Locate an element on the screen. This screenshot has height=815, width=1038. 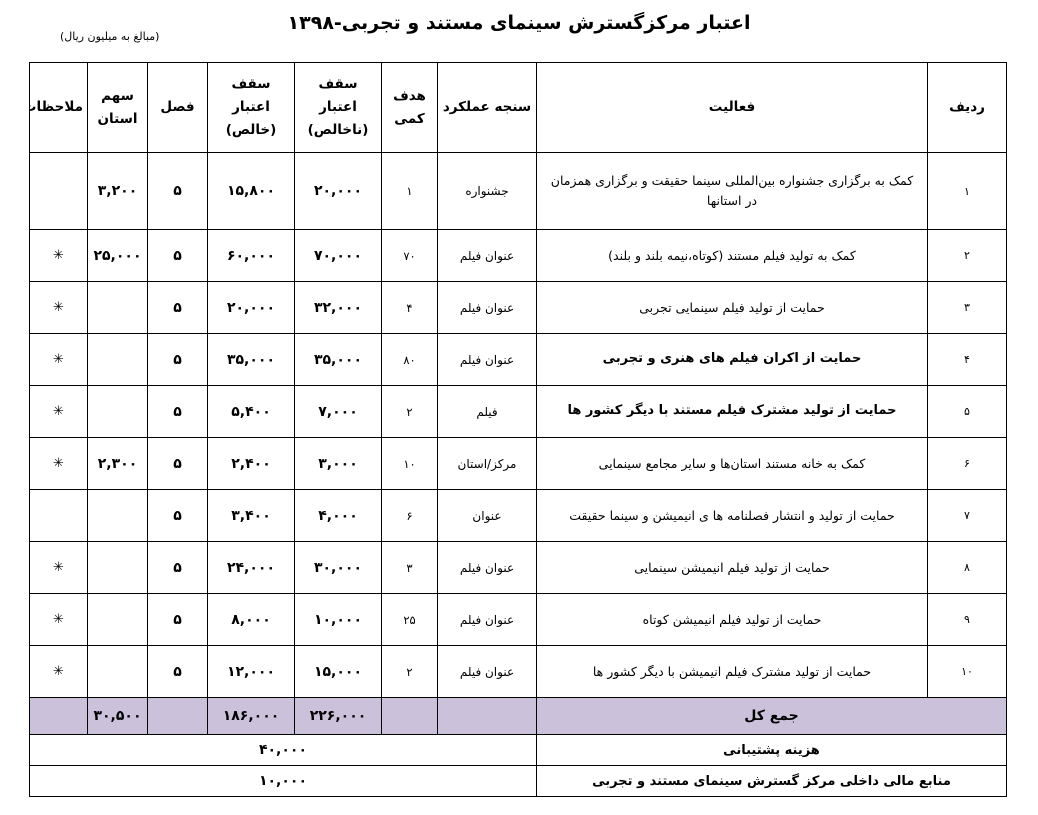
radif-cell: ۷ is located at coordinates (967, 515).